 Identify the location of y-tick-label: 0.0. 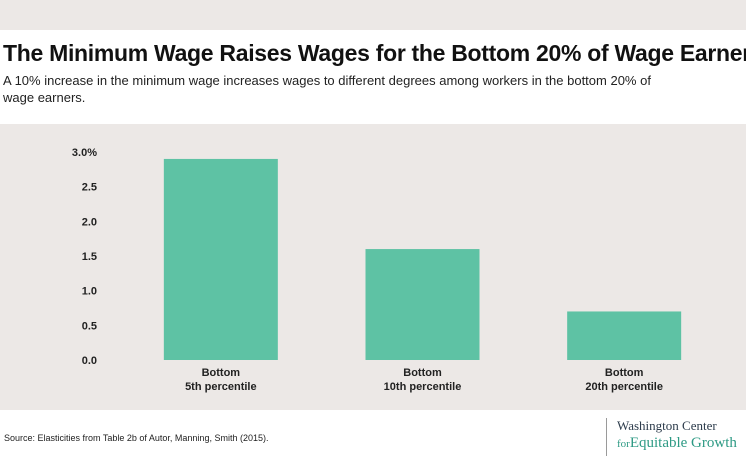
(89, 361).